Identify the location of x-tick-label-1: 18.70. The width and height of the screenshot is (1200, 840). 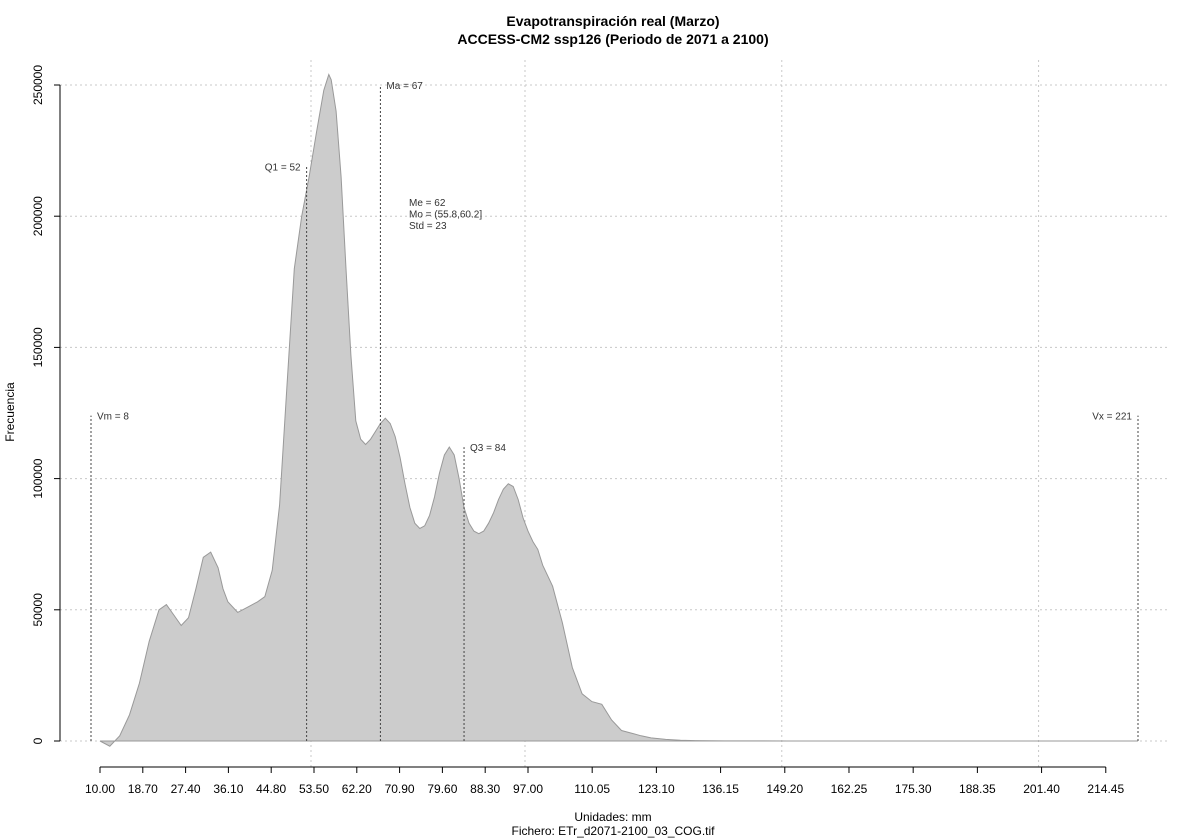
(143, 789).